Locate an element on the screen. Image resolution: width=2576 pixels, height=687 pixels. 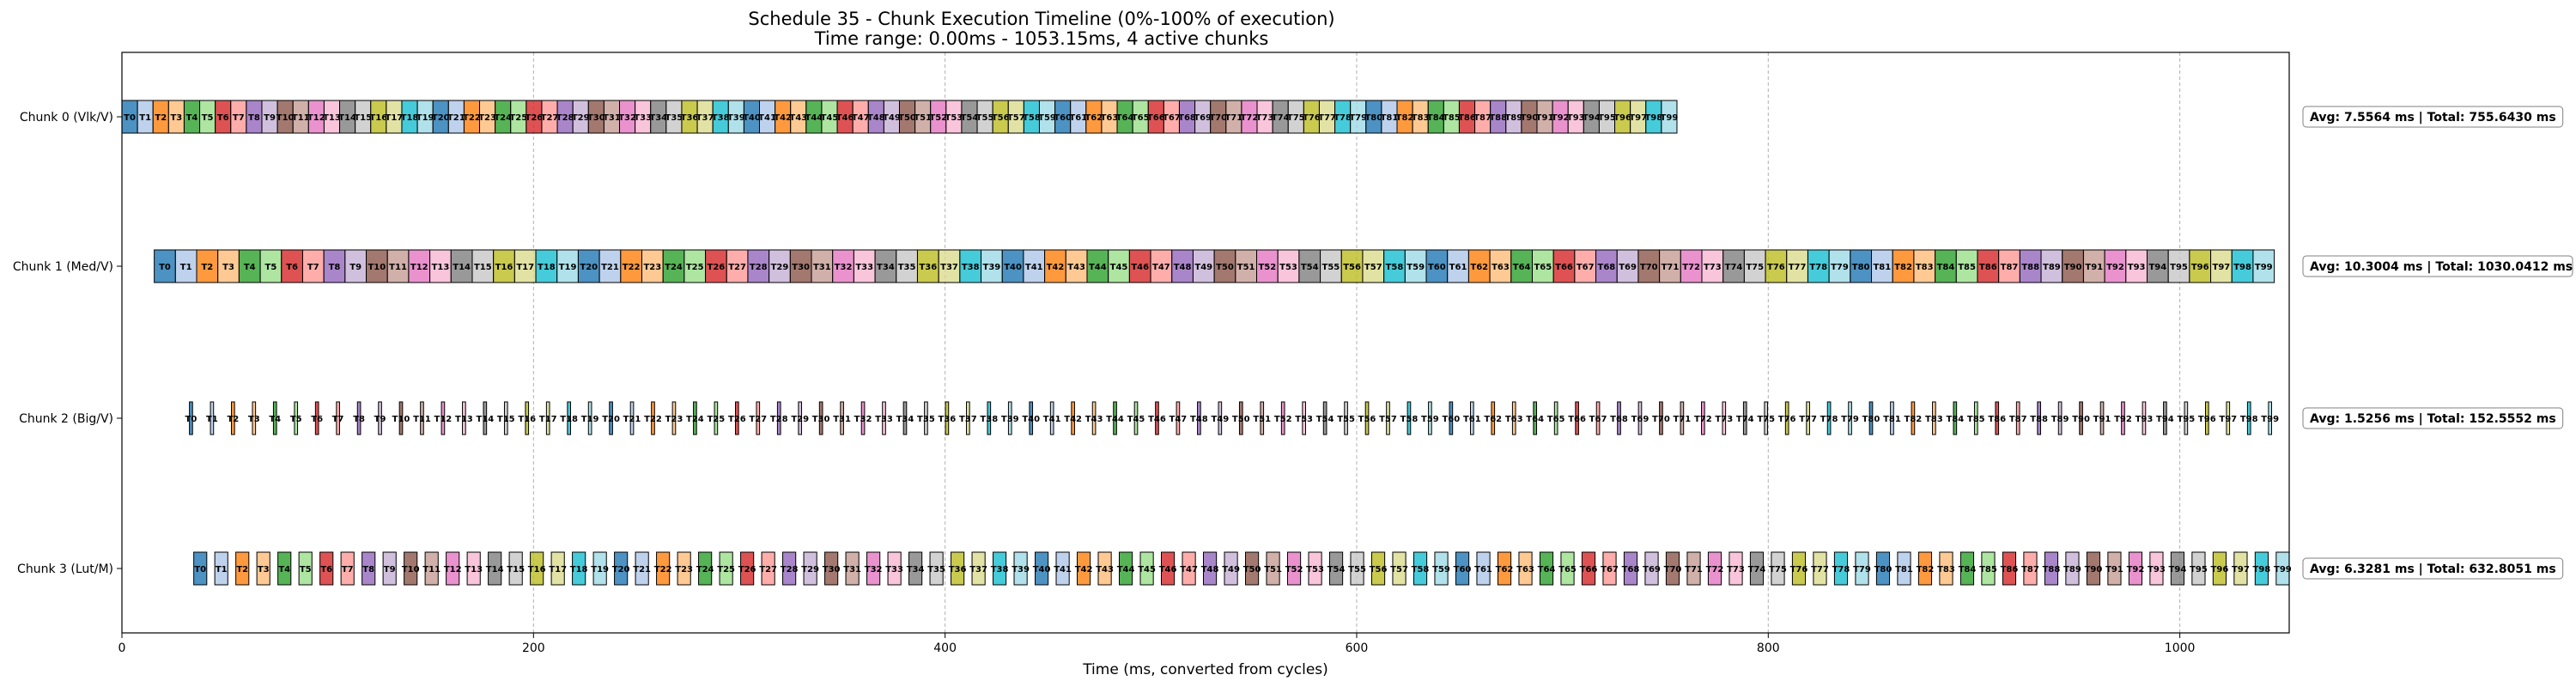
task-label: T21 is located at coordinates (632, 419).